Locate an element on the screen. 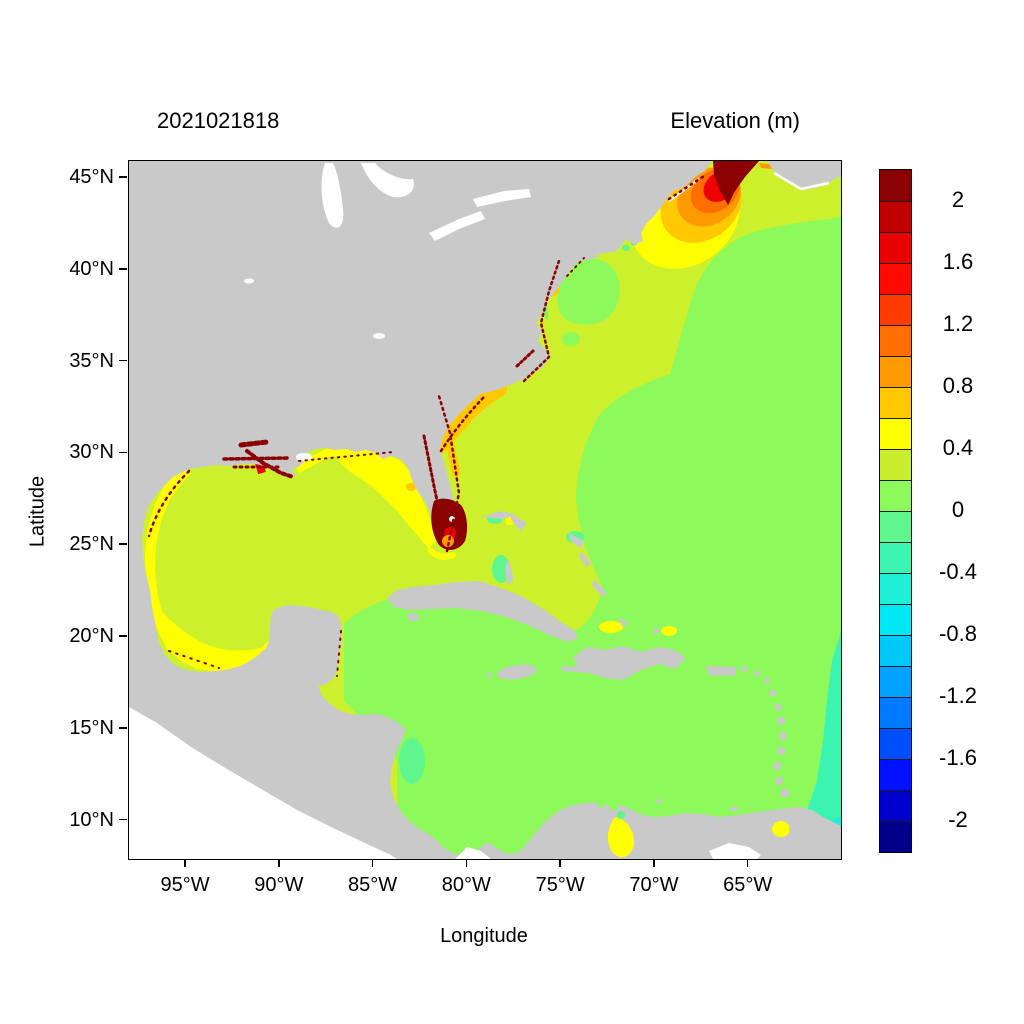  island-abaco is located at coordinates (518, 522).